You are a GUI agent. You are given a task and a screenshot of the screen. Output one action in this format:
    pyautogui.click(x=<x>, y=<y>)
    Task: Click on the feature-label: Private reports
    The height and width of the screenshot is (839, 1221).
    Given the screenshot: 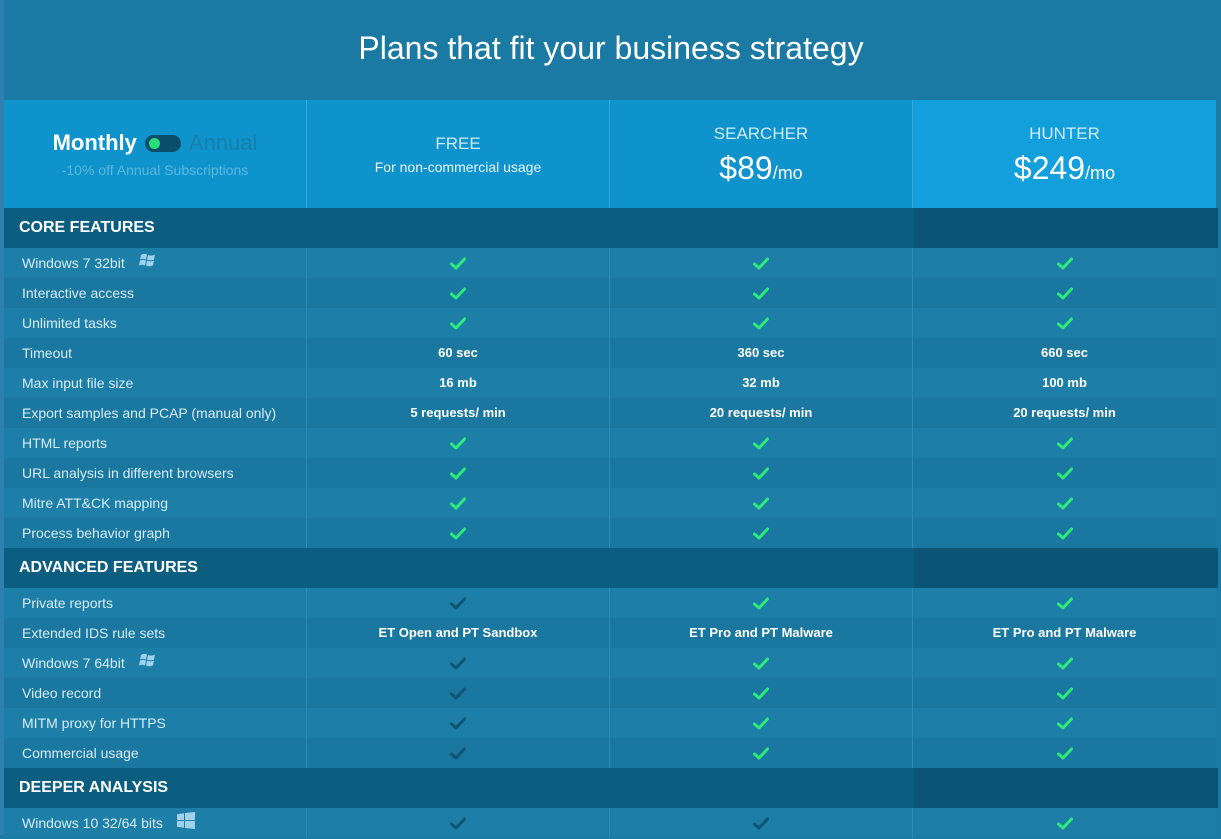 What is the action you would take?
    pyautogui.click(x=155, y=603)
    